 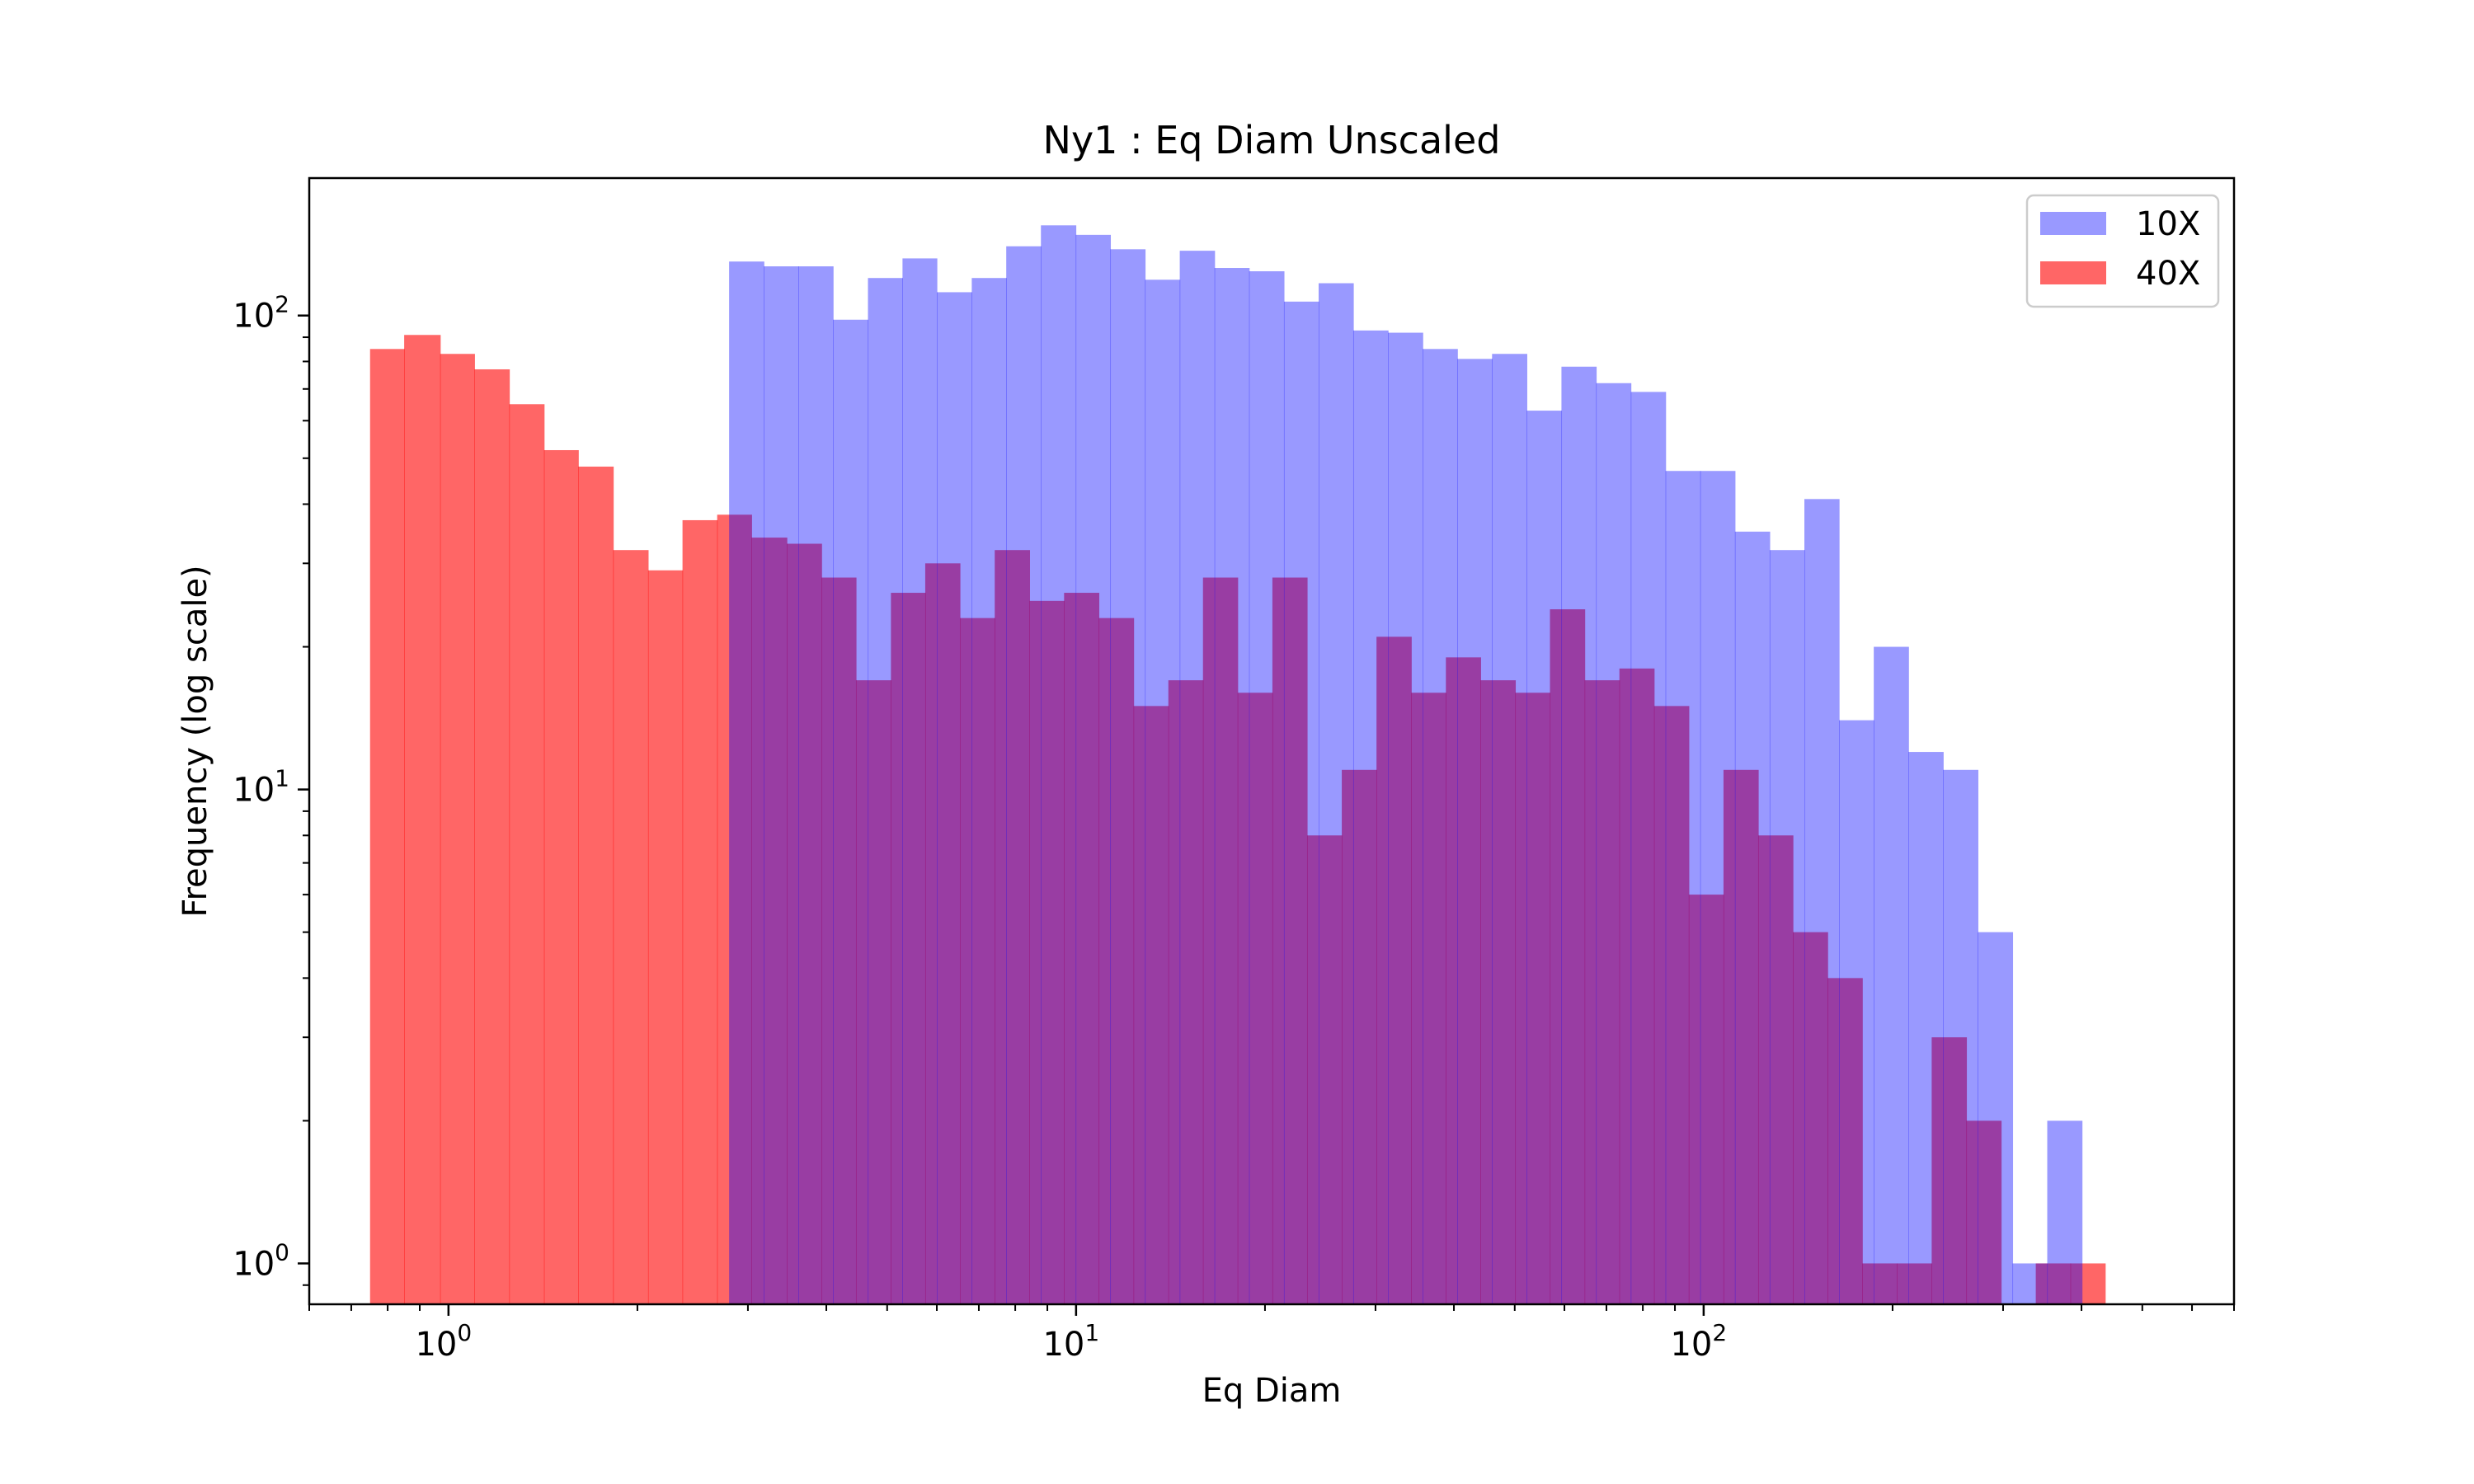 What do you see at coordinates (1272, 1391) in the screenshot?
I see `x-axis-label: Eq Diam` at bounding box center [1272, 1391].